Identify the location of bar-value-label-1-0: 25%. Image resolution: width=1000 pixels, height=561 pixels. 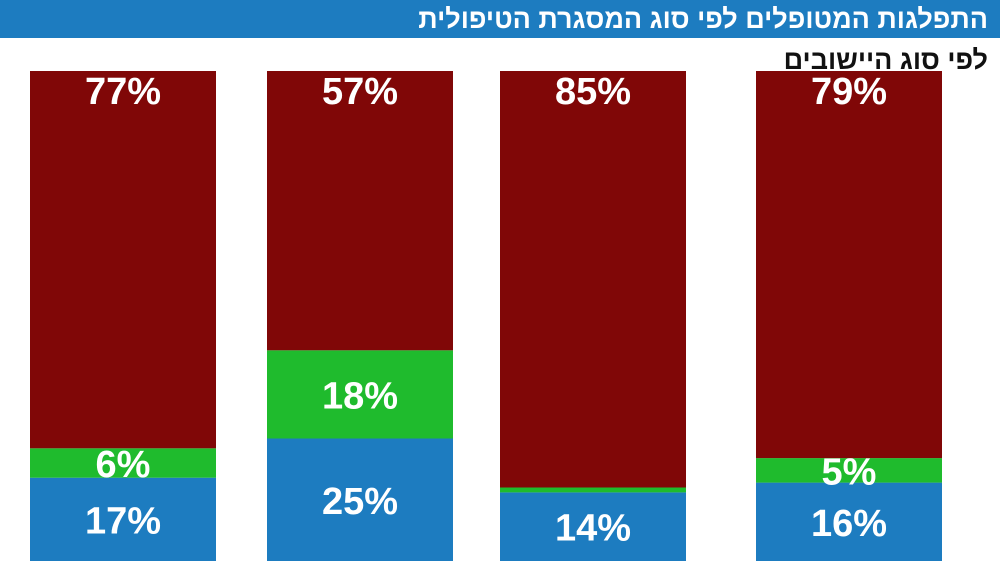
(360, 502).